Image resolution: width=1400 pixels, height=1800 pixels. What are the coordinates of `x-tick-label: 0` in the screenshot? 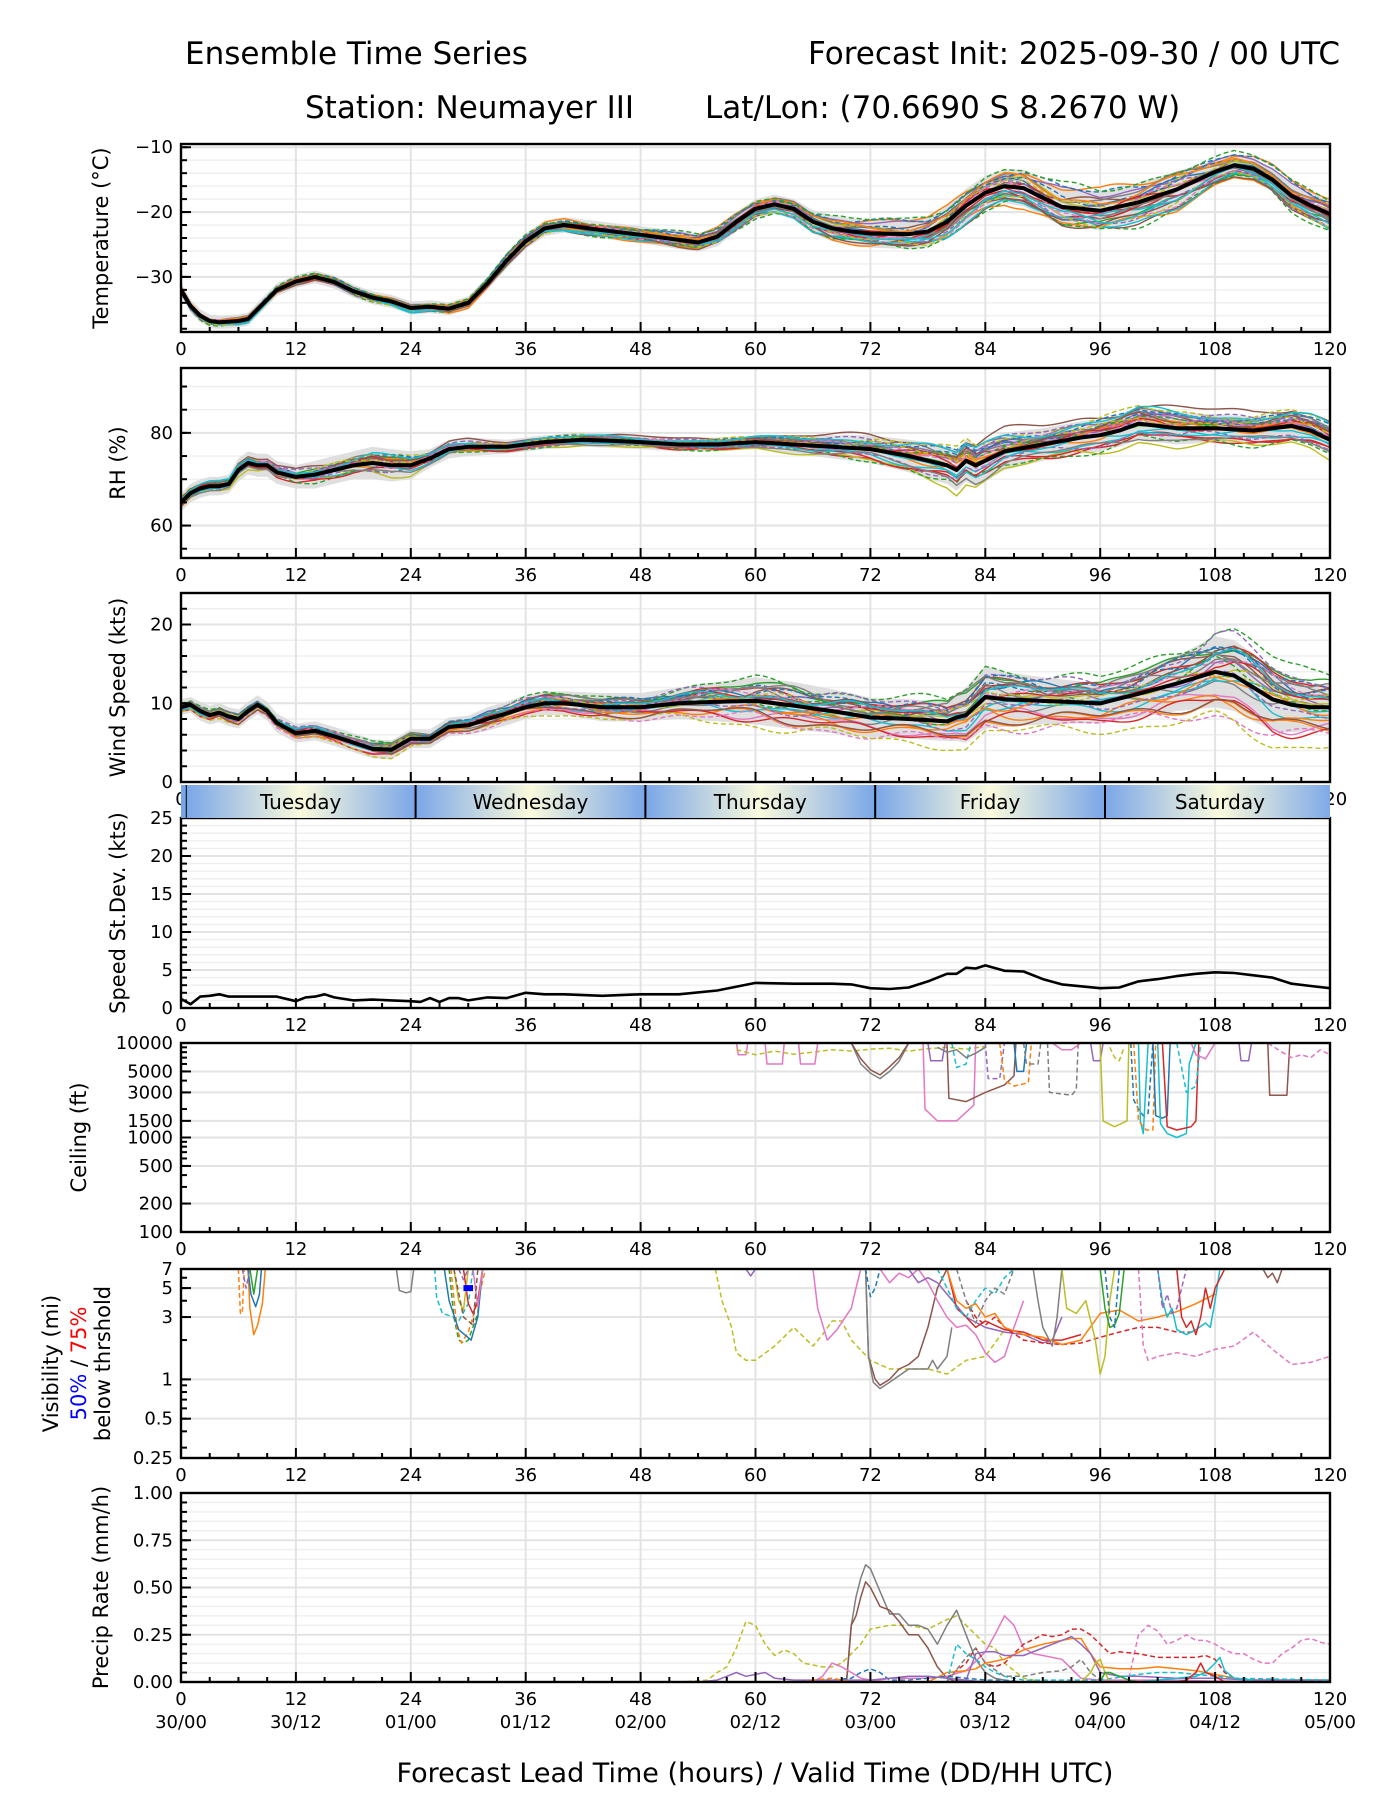 It's located at (180, 349).